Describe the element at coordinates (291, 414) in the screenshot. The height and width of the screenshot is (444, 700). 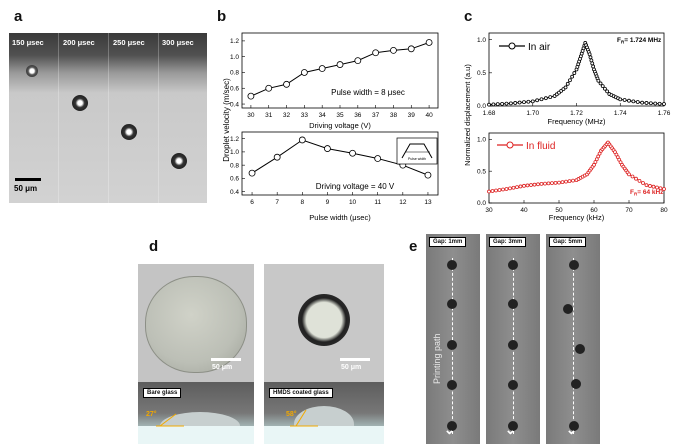
I see `angle-label-hmds: 58°` at that location.